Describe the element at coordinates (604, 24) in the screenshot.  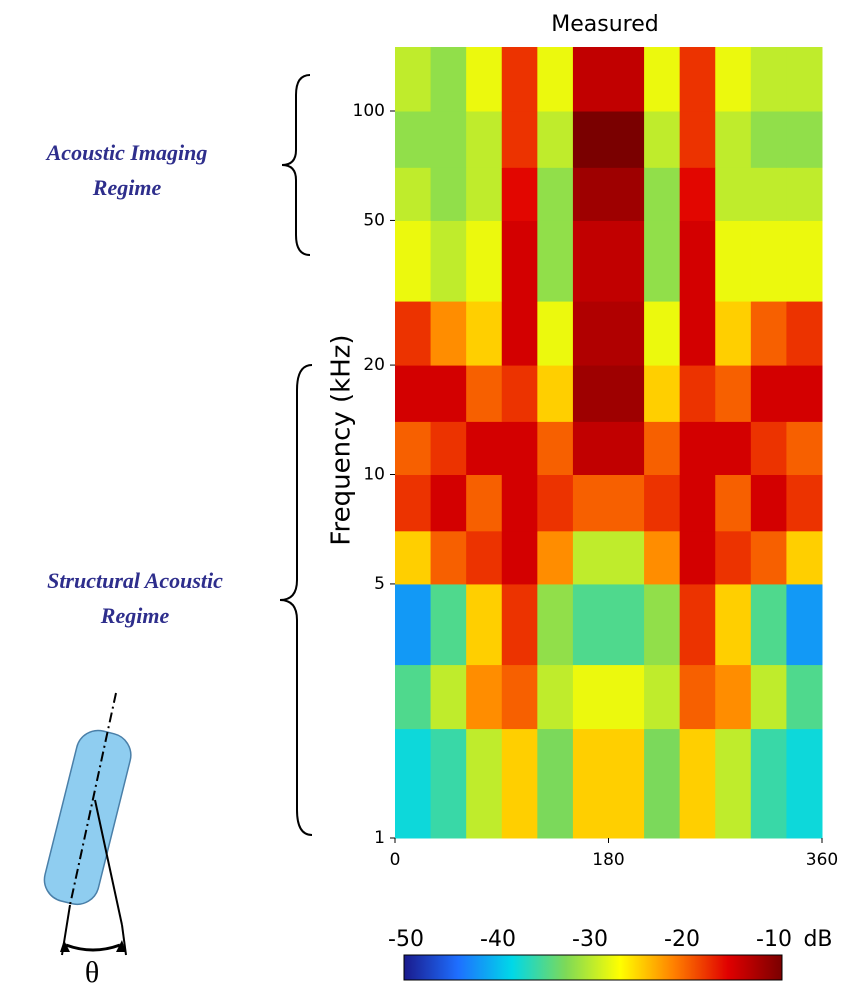
I see `chart-title: Measured` at that location.